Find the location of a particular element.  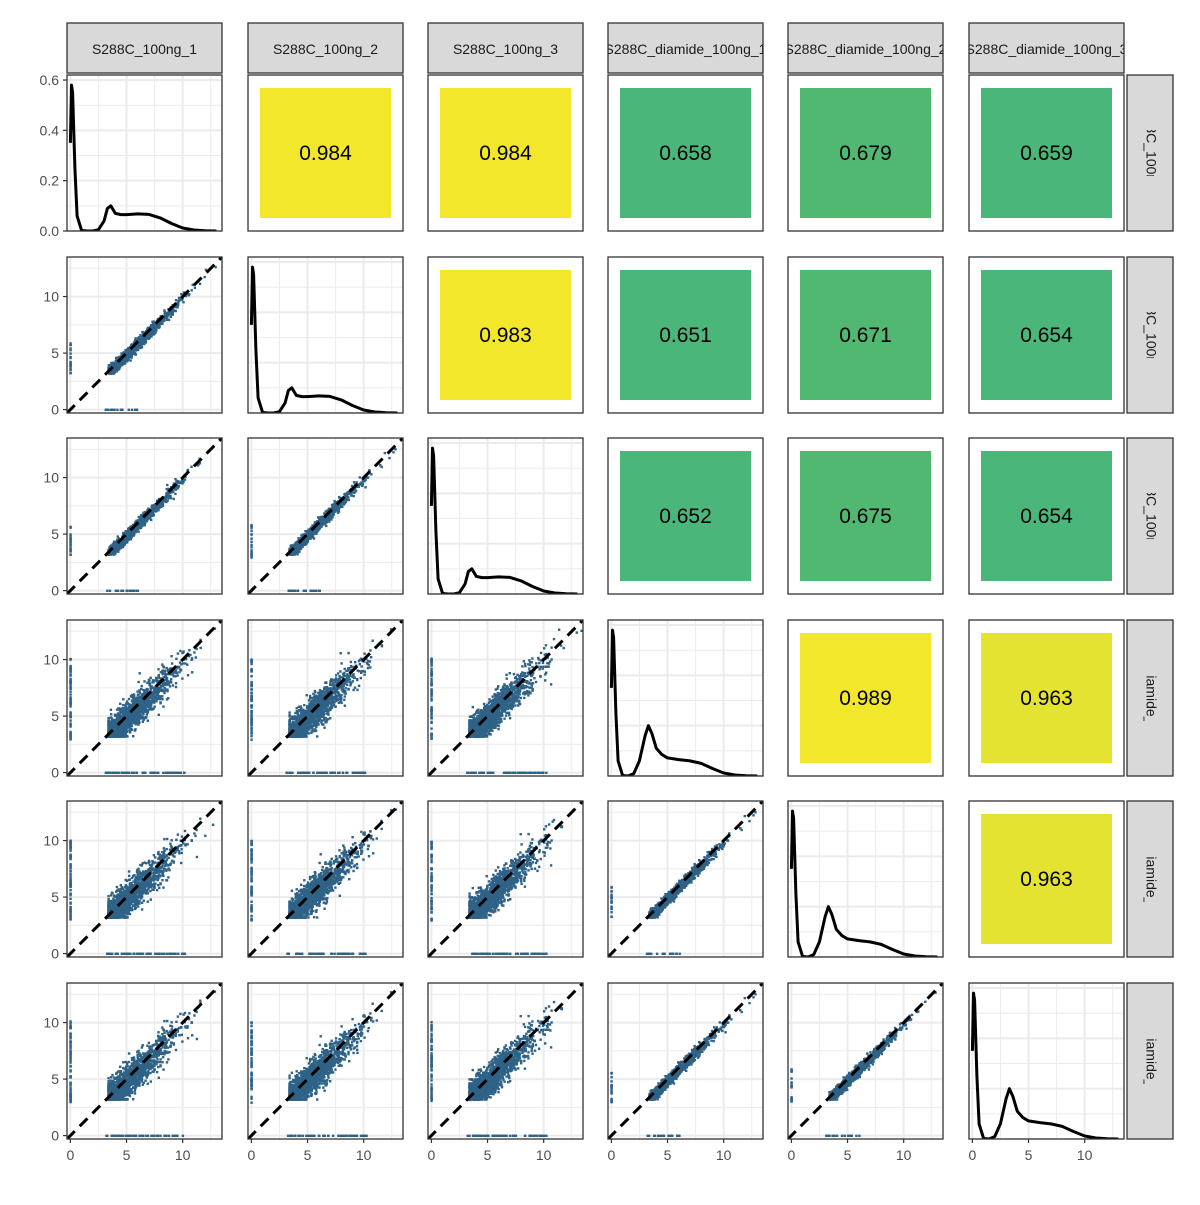

panel-r1-c5: 0.679 is located at coordinates (865, 153).